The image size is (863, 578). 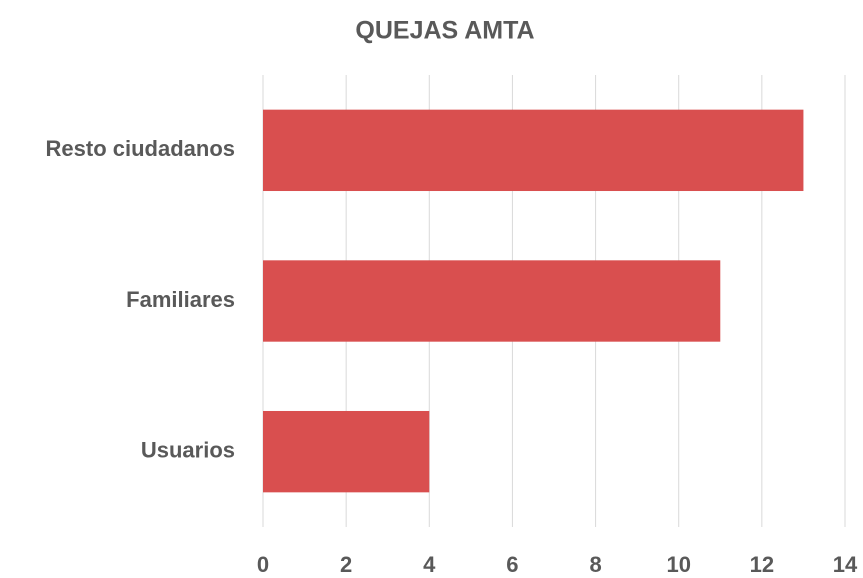 I want to click on x-tick-label: 4, so click(x=429, y=564).